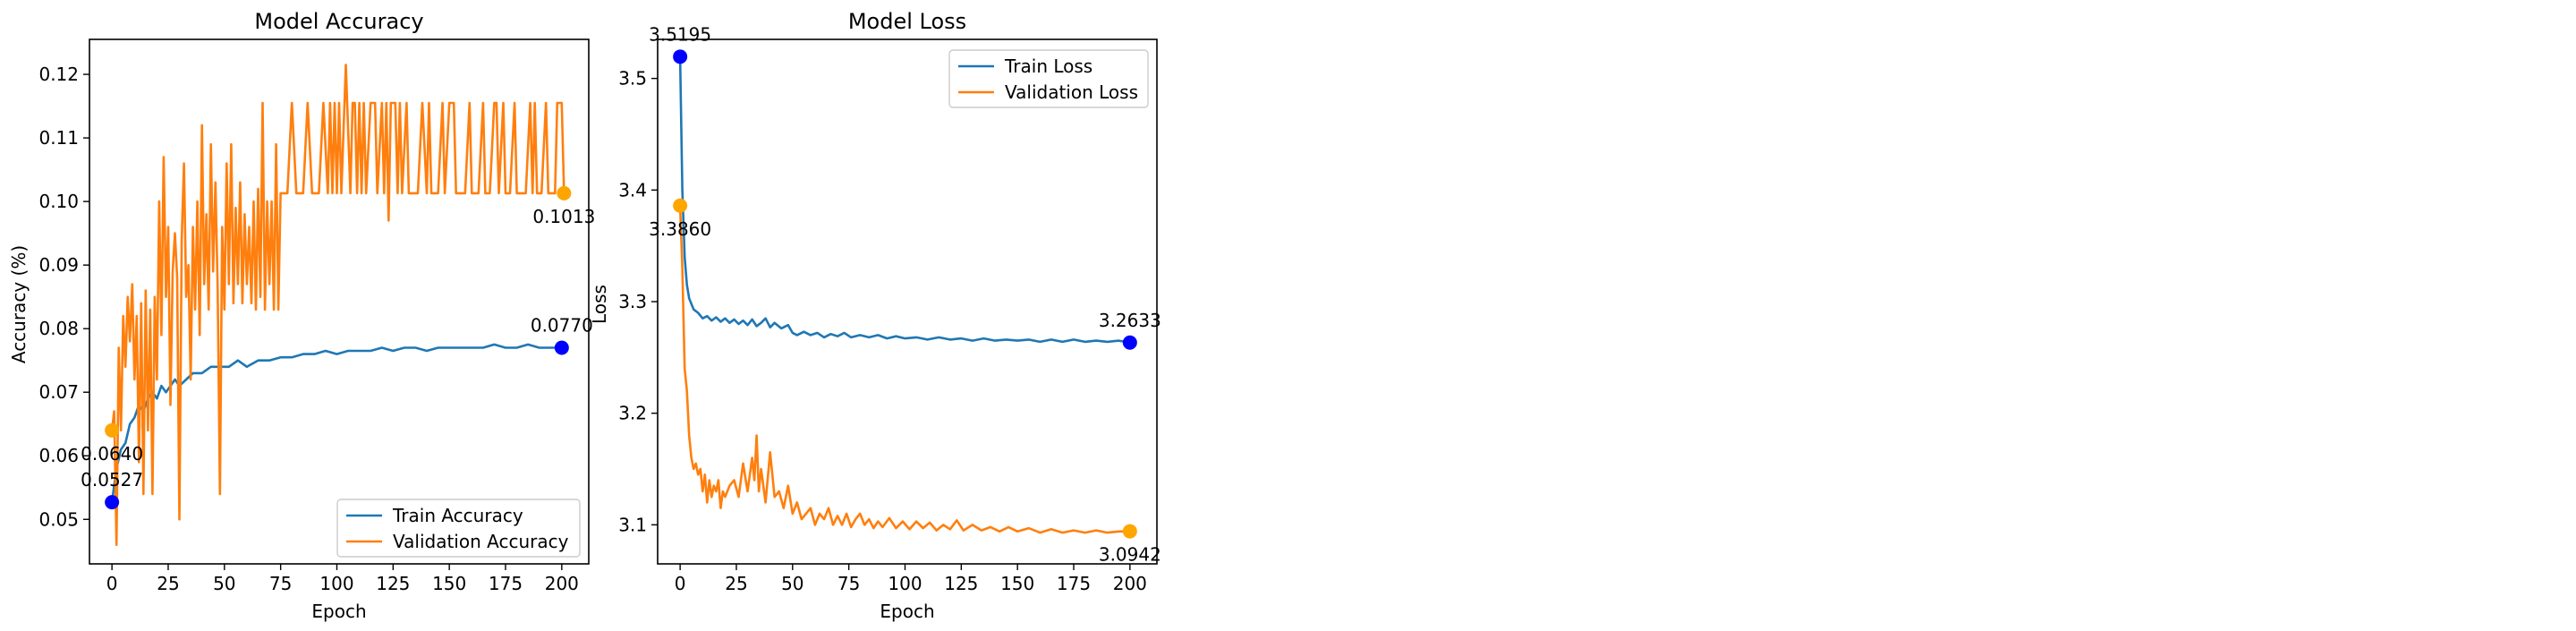 The width and height of the screenshot is (2576, 631). What do you see at coordinates (338, 611) in the screenshot?
I see `accuracy-x-axis-label: Epoch` at bounding box center [338, 611].